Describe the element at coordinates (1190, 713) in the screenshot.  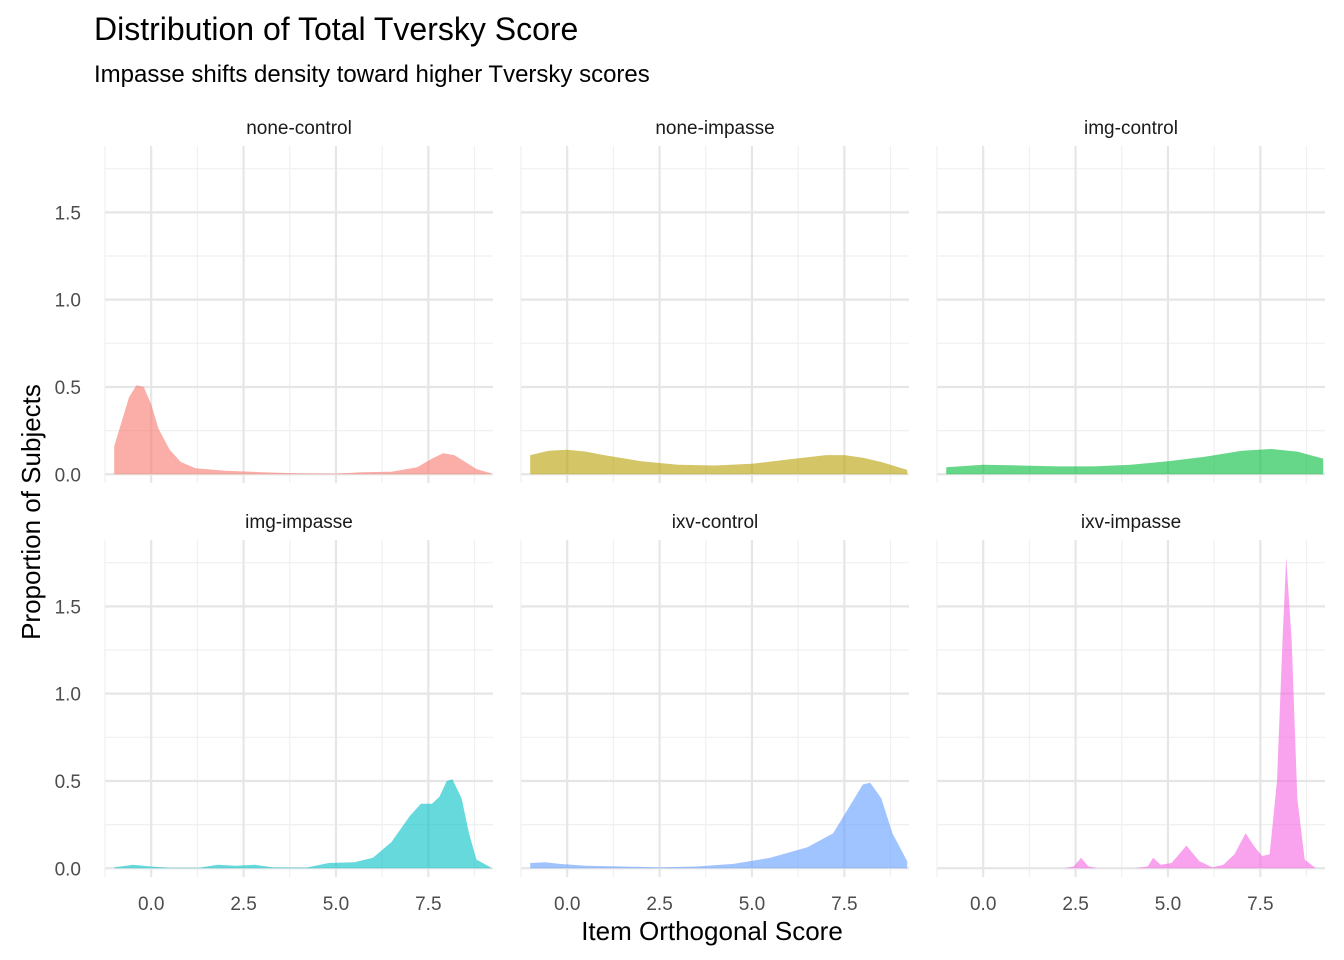
I see `density-area-ixv-impasse` at that location.